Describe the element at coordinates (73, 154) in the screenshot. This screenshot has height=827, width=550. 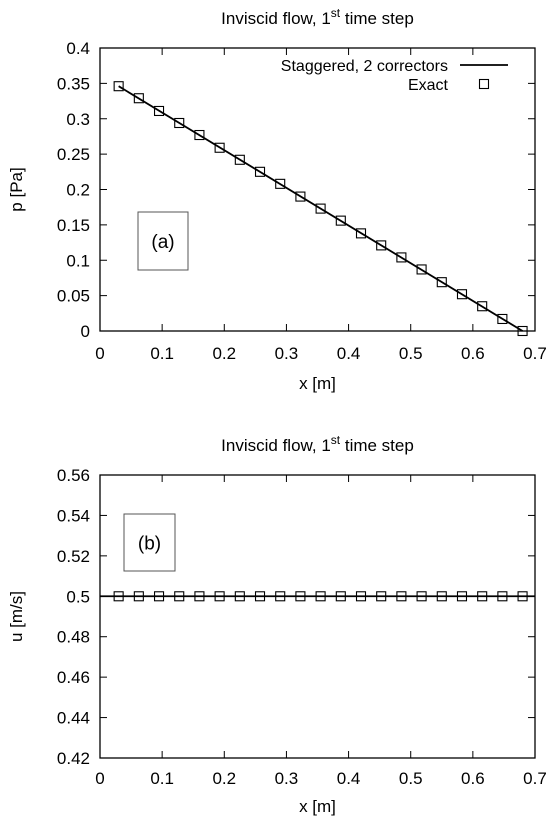
I see `panel-a-y-tick-label: 0.25` at that location.